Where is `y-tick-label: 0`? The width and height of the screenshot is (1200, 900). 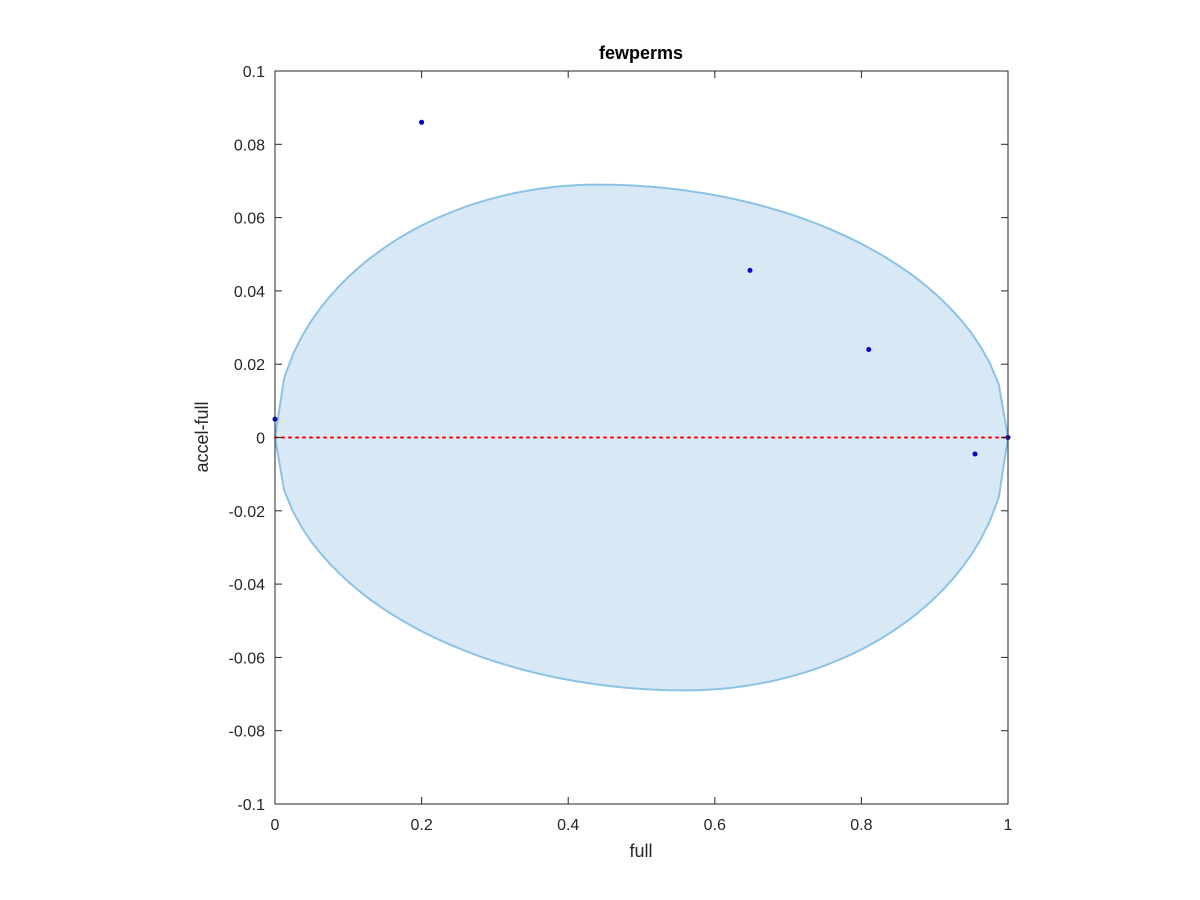 y-tick-label: 0 is located at coordinates (260, 439).